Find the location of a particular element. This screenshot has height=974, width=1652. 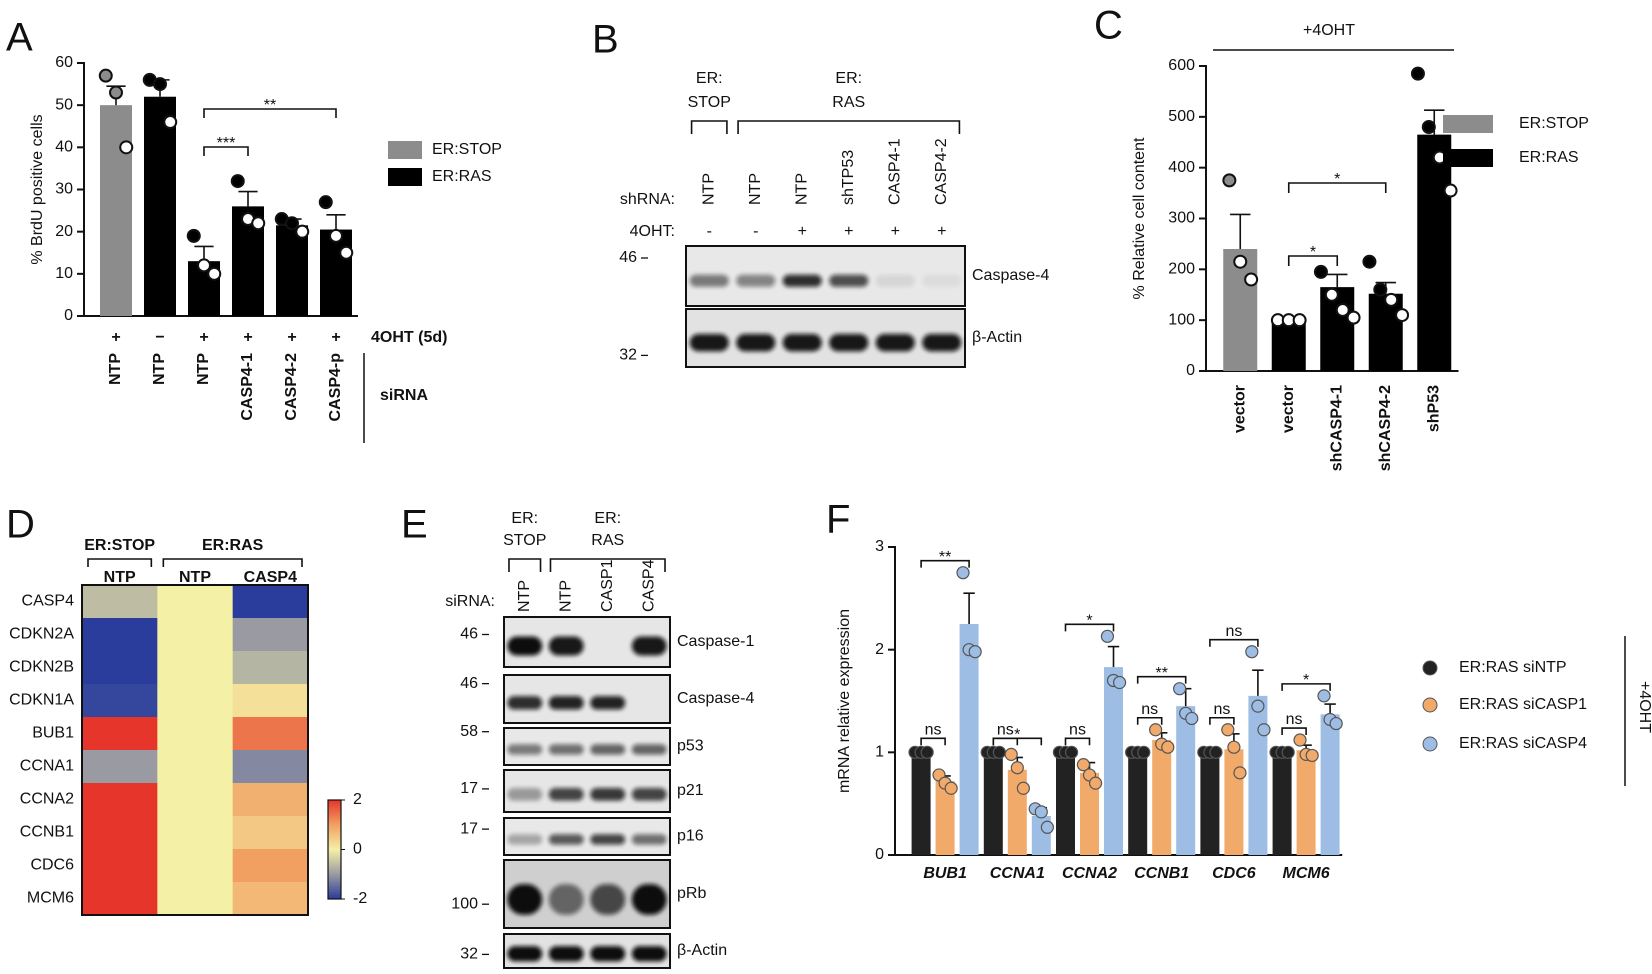

colorbar-label: -2 is located at coordinates (360, 898).